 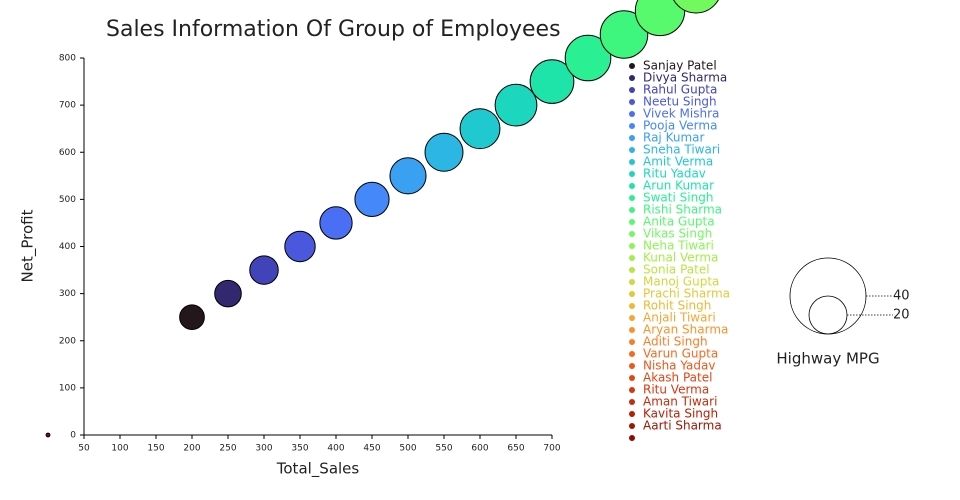 What do you see at coordinates (680, 258) in the screenshot?
I see `legend-label: Kunal Verma` at bounding box center [680, 258].